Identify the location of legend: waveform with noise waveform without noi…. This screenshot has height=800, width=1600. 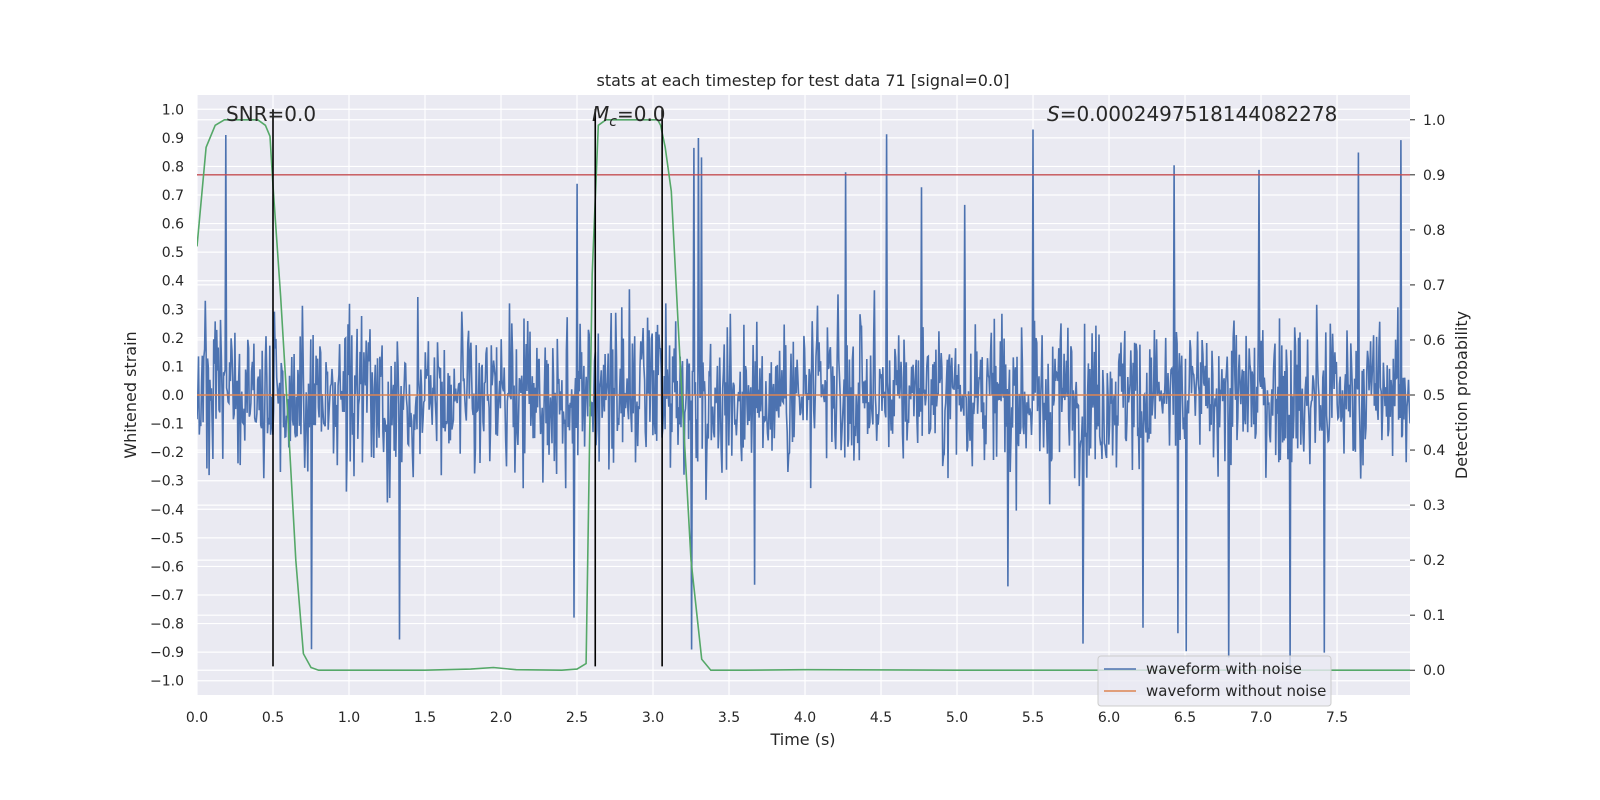
(1214, 681).